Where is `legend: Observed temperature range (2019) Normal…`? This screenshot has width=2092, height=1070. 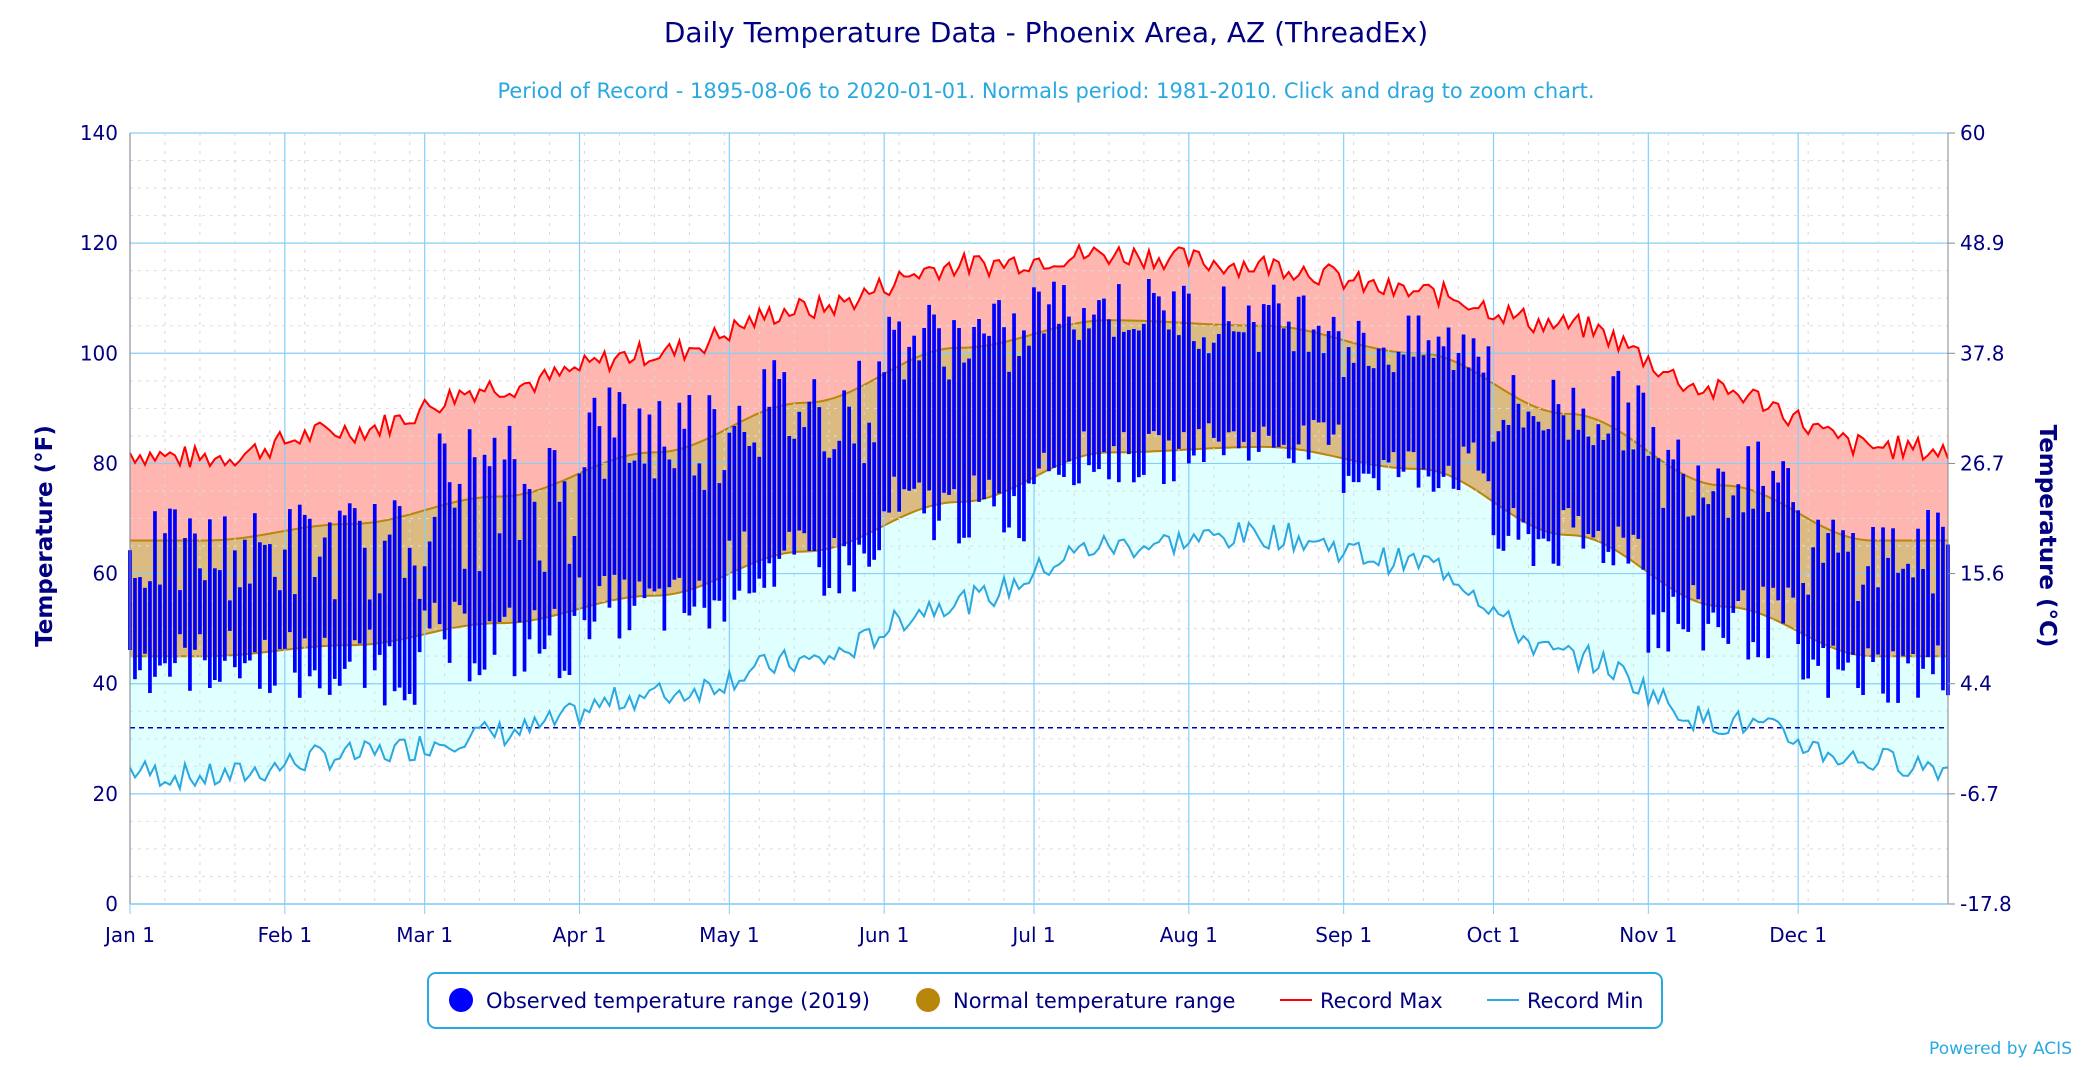
legend: Observed temperature range (2019) Normal… is located at coordinates (1045, 1000).